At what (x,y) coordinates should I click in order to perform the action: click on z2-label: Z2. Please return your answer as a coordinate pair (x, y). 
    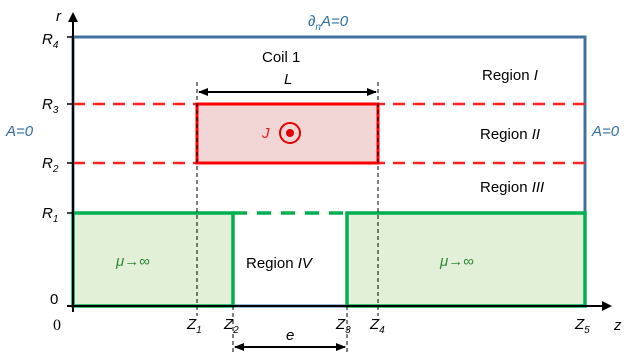
    Looking at the image, I should click on (231, 326).